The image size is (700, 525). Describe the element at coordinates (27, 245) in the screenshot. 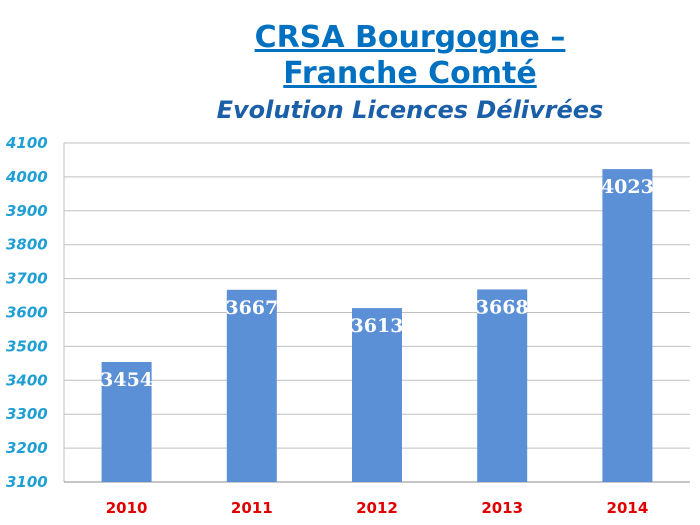

I see `y-tick-label: 3800` at that location.